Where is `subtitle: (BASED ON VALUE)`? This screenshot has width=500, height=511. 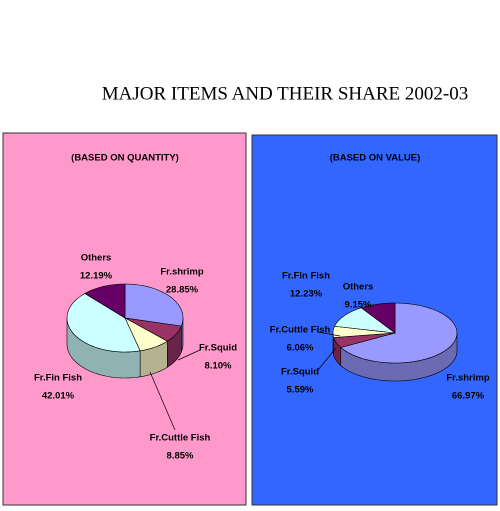 subtitle: (BASED ON VALUE) is located at coordinates (375, 158).